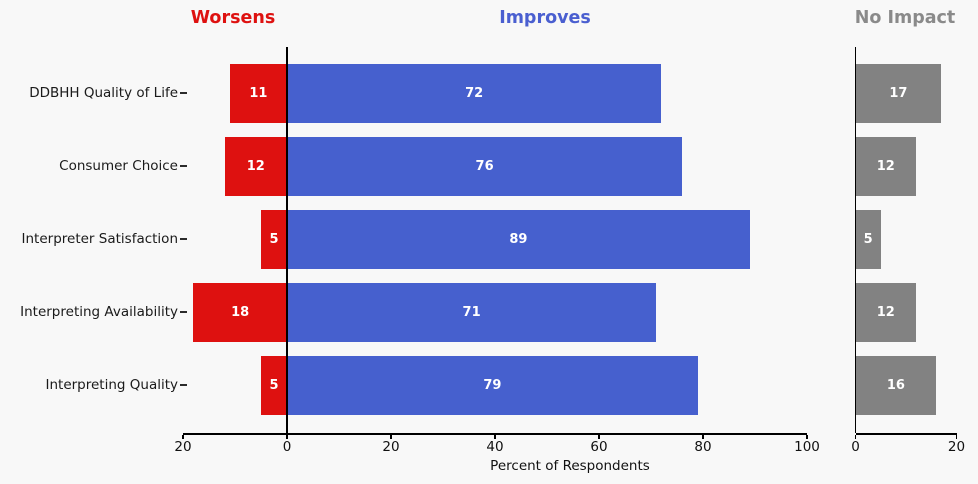  Describe the element at coordinates (103, 93) in the screenshot. I see `category-label: DDBHH Quality of Life` at that location.